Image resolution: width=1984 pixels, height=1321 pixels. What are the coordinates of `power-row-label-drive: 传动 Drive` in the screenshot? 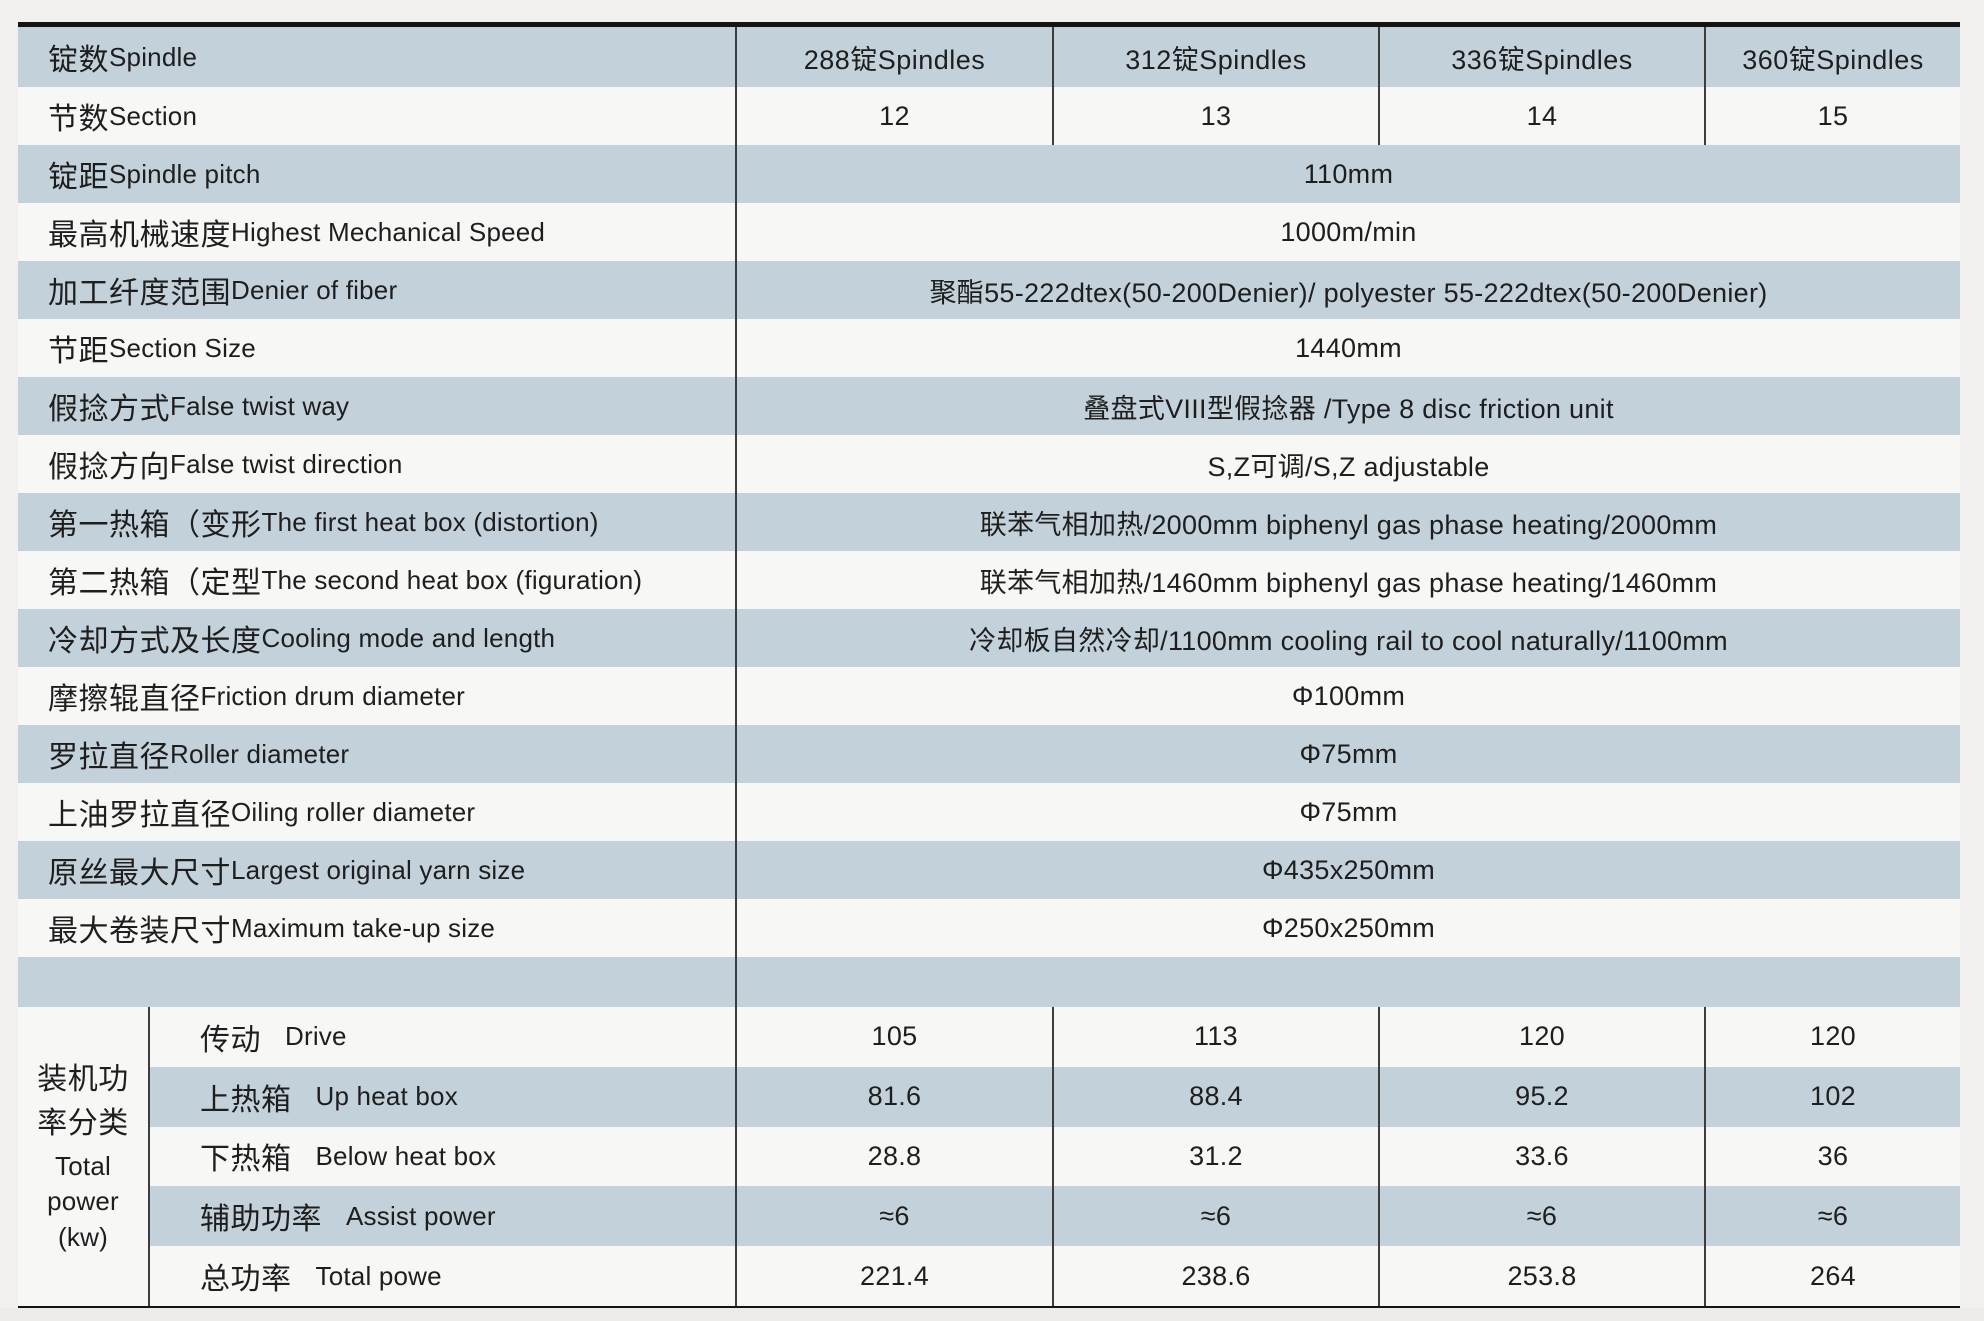 It's located at (441, 1037).